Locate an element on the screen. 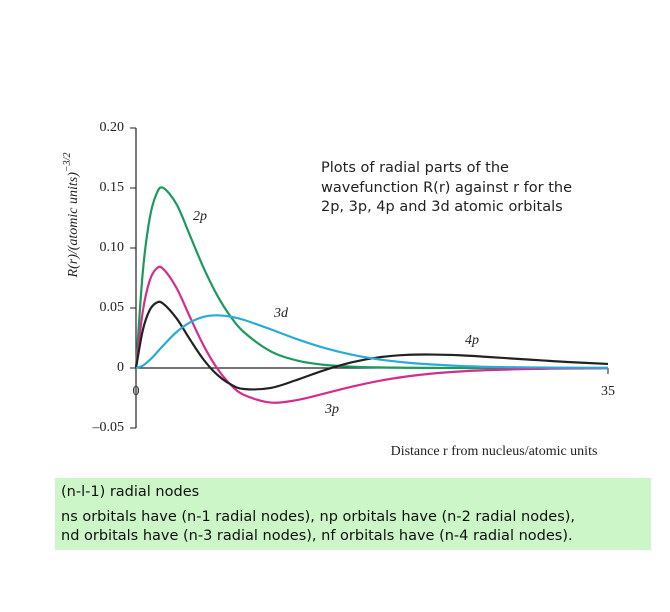  y-tick-label: 0.20 is located at coordinates (112, 127).